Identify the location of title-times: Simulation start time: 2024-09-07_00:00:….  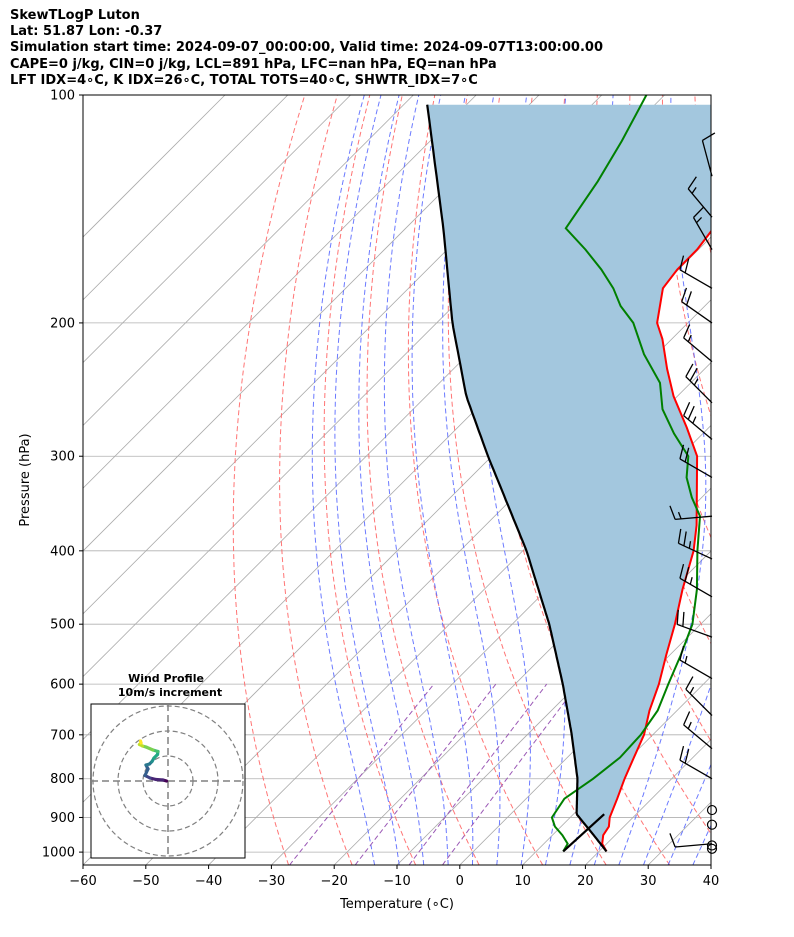
(306, 47).